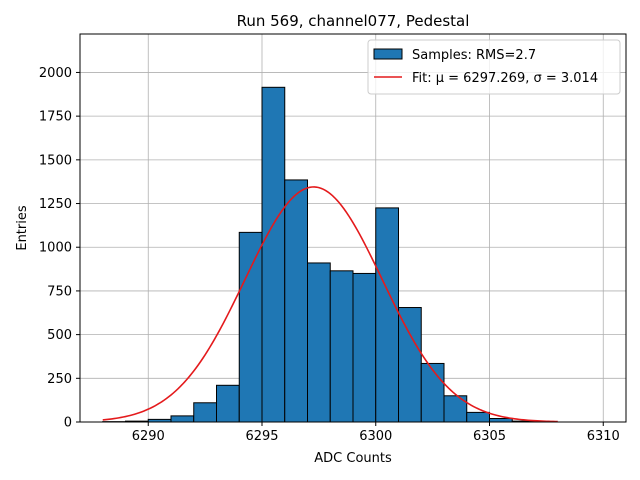 The image size is (640, 480). I want to click on y-tick-label: 750, so click(59, 291).